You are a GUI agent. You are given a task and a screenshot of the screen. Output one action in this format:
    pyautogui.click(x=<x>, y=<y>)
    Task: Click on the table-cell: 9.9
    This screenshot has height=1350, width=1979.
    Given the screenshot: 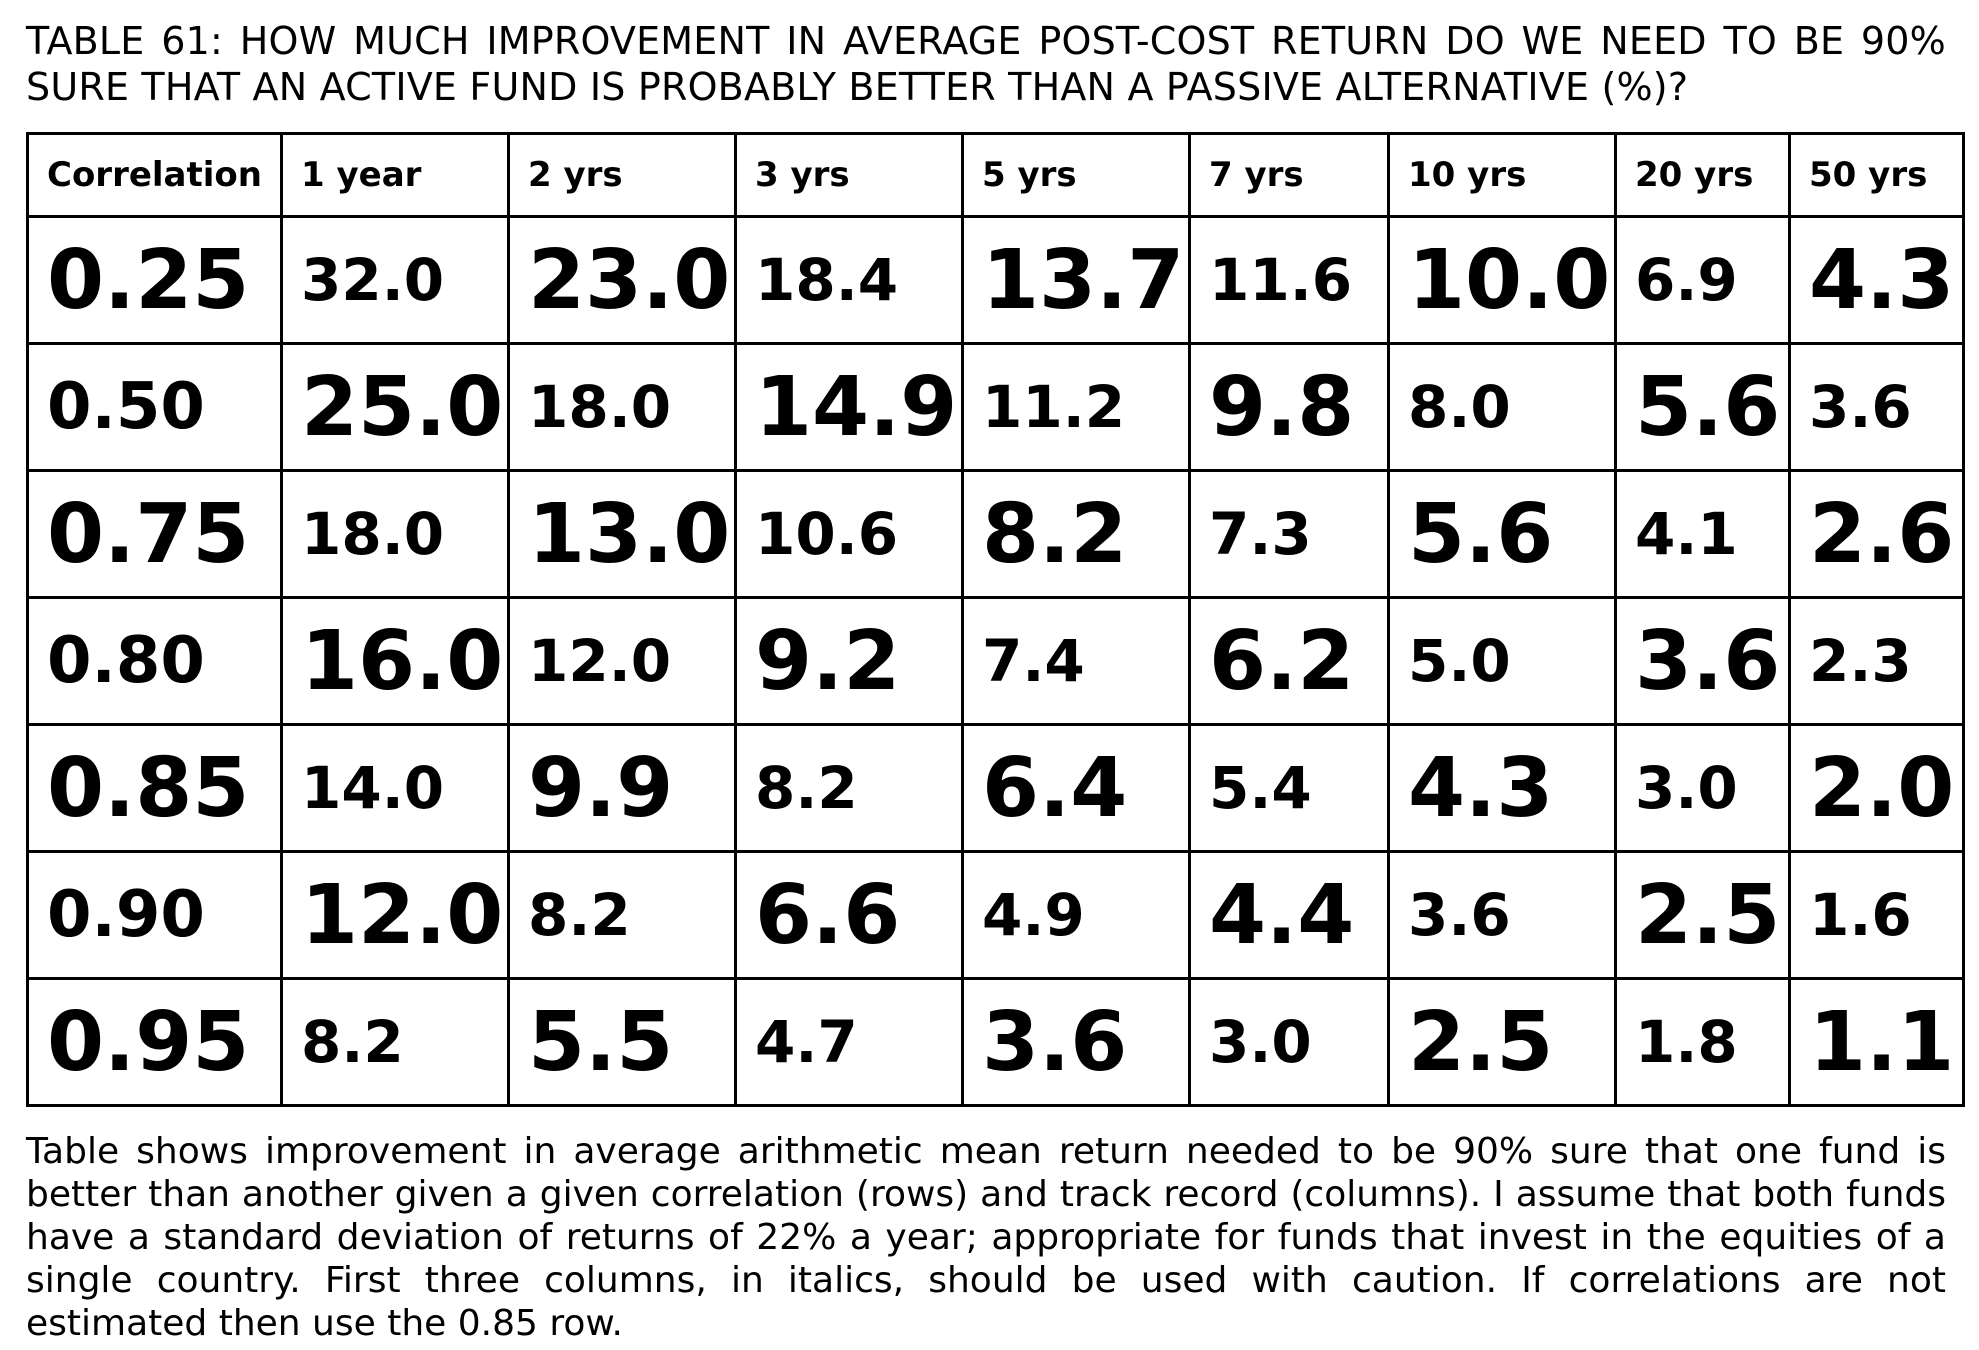 What is the action you would take?
    pyautogui.click(x=622, y=788)
    